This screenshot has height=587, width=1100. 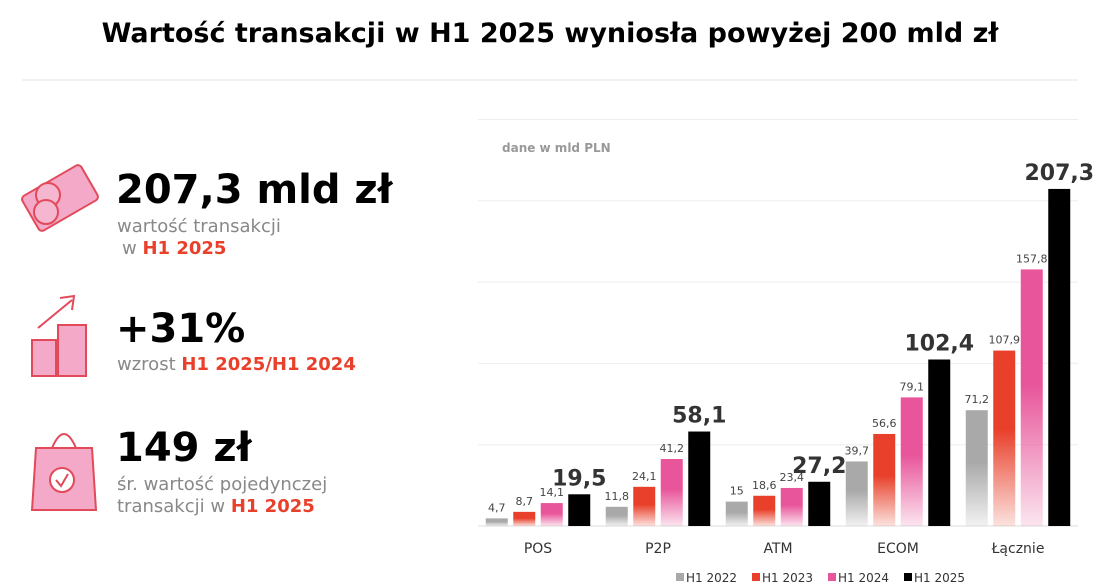 I want to click on value-label: 27,2, so click(x=819, y=466).